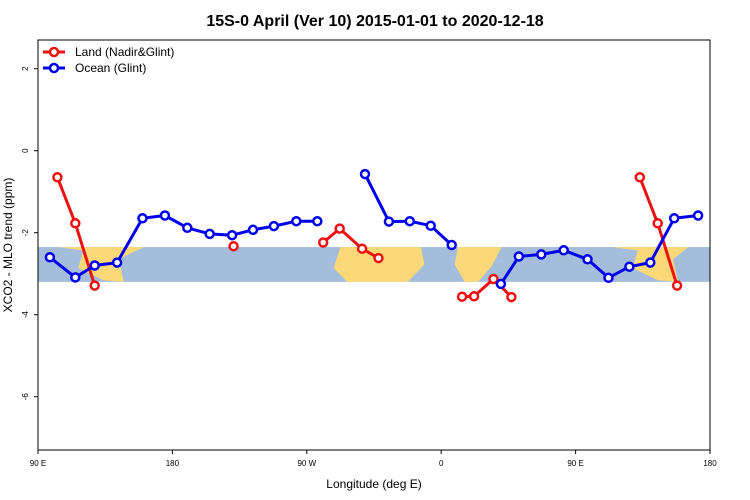 Image resolution: width=750 pixels, height=500 pixels. Describe the element at coordinates (25, 397) in the screenshot. I see `y-tick-label: -6` at that location.